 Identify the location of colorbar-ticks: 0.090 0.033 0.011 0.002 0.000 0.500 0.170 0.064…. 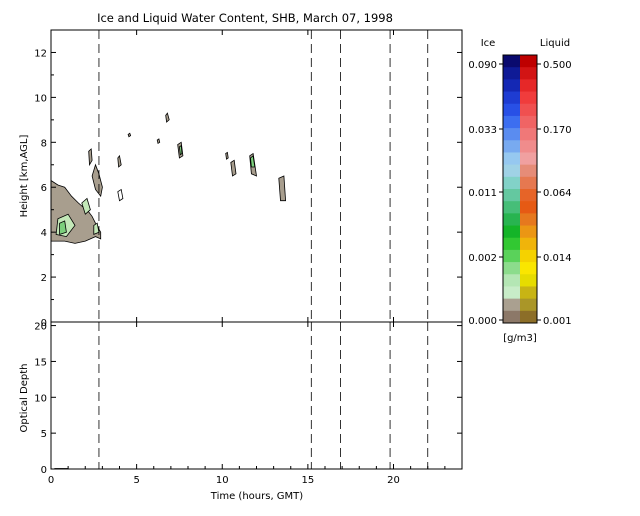
(519, 193).